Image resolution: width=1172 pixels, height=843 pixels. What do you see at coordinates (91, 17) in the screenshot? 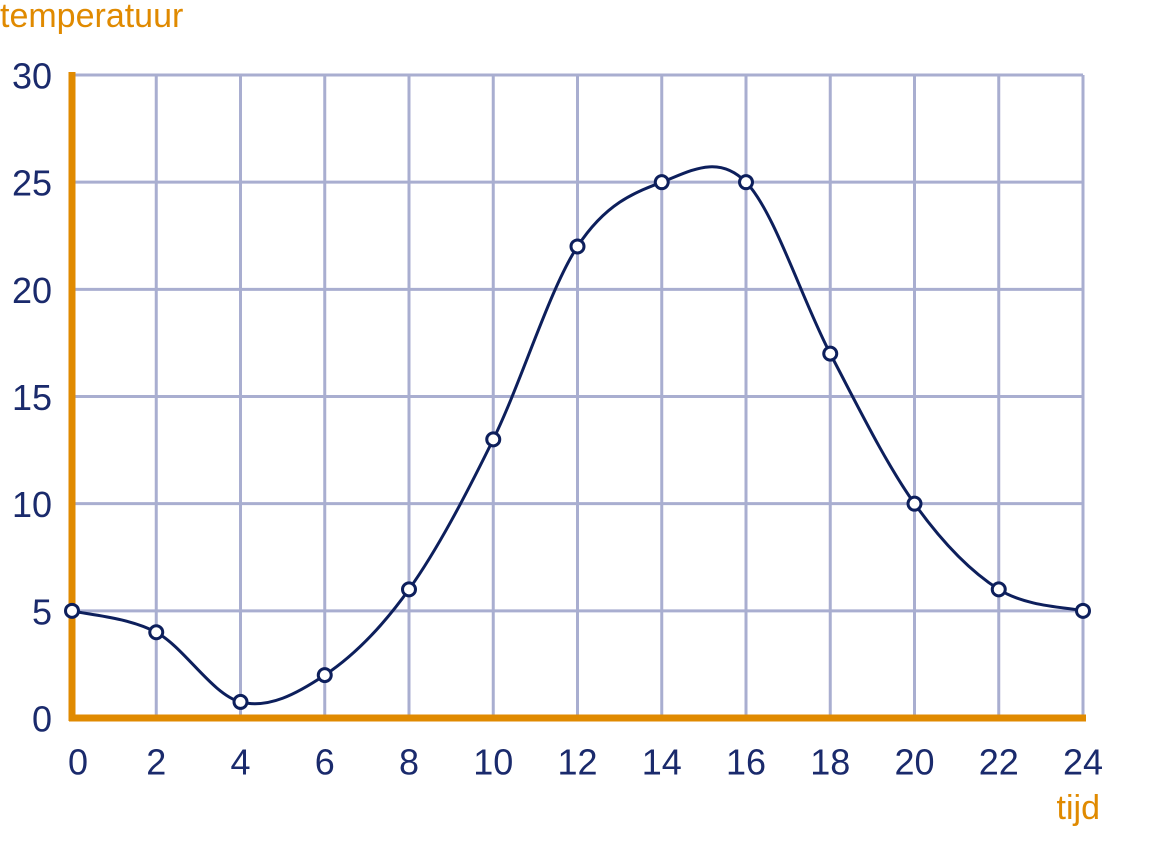
I see `y-axis-label: temperatuur` at bounding box center [91, 17].